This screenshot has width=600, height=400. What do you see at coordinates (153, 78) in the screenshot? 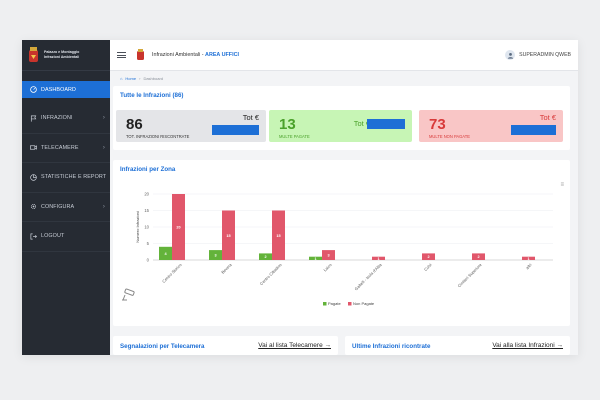
I see `breadcrumb-current: Dashboard` at bounding box center [153, 78].